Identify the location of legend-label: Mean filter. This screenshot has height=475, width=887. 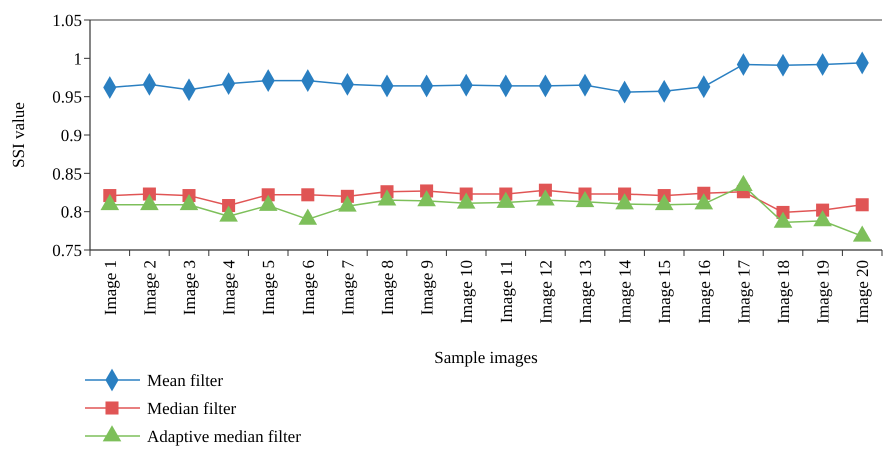
(185, 380).